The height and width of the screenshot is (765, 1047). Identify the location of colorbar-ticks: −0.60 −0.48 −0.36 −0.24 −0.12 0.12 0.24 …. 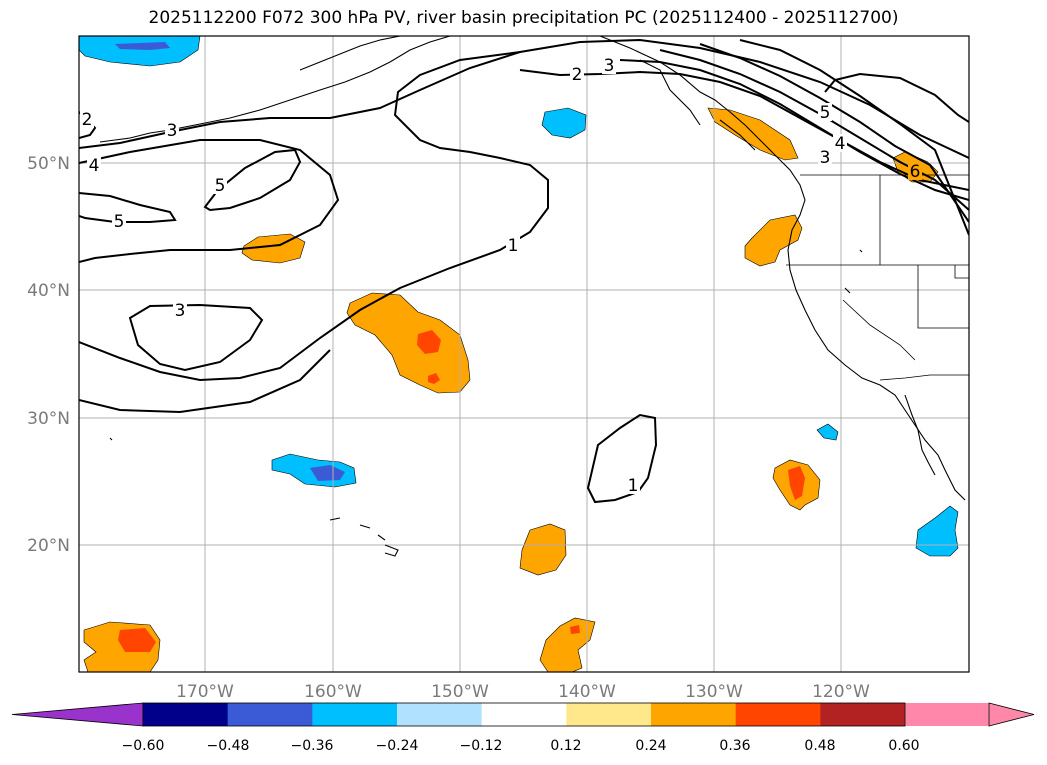
(521, 746).